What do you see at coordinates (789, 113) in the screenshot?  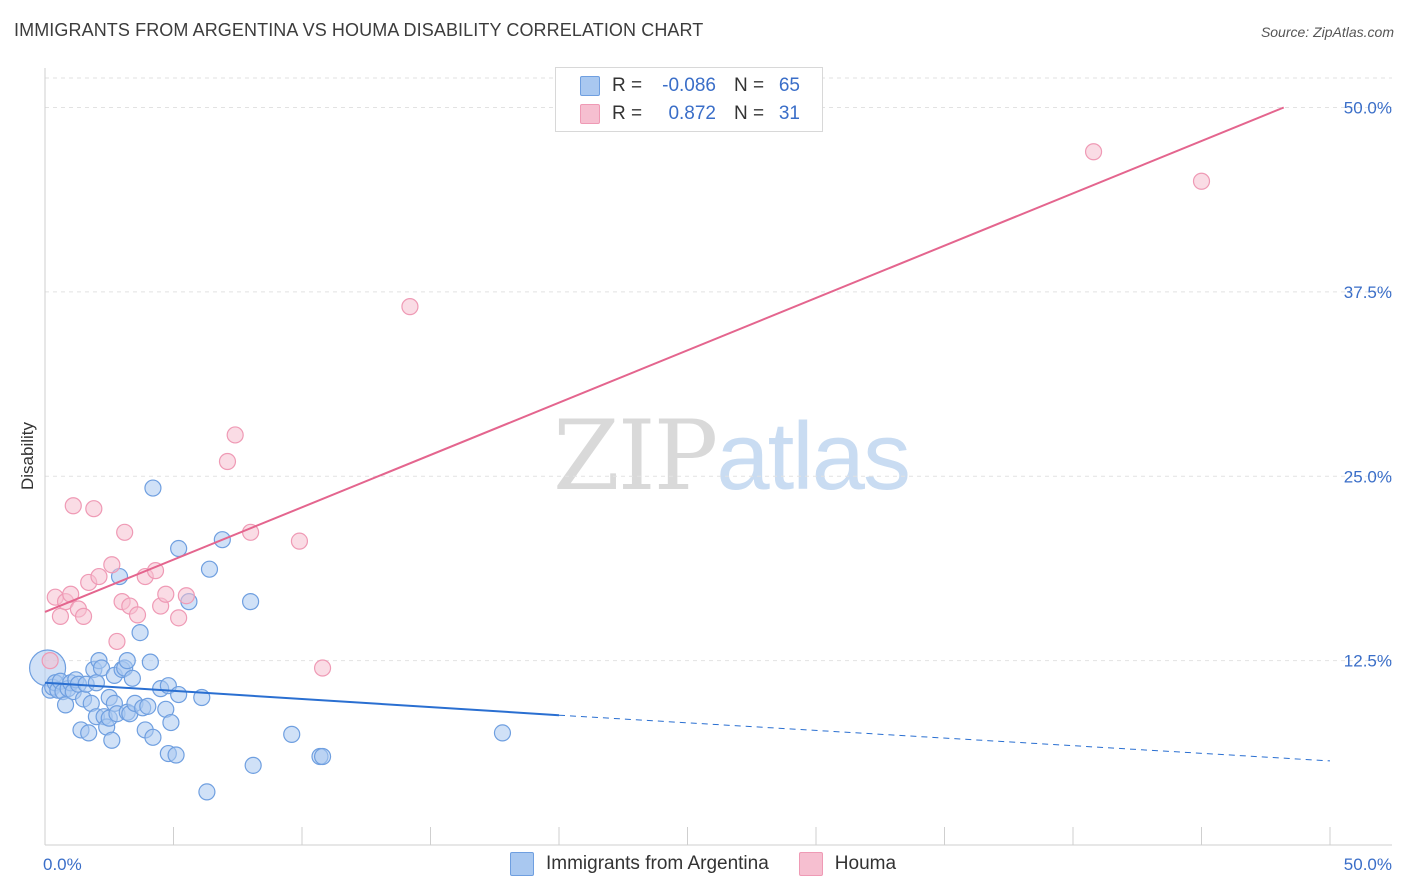 I see `n-value: 31` at bounding box center [789, 113].